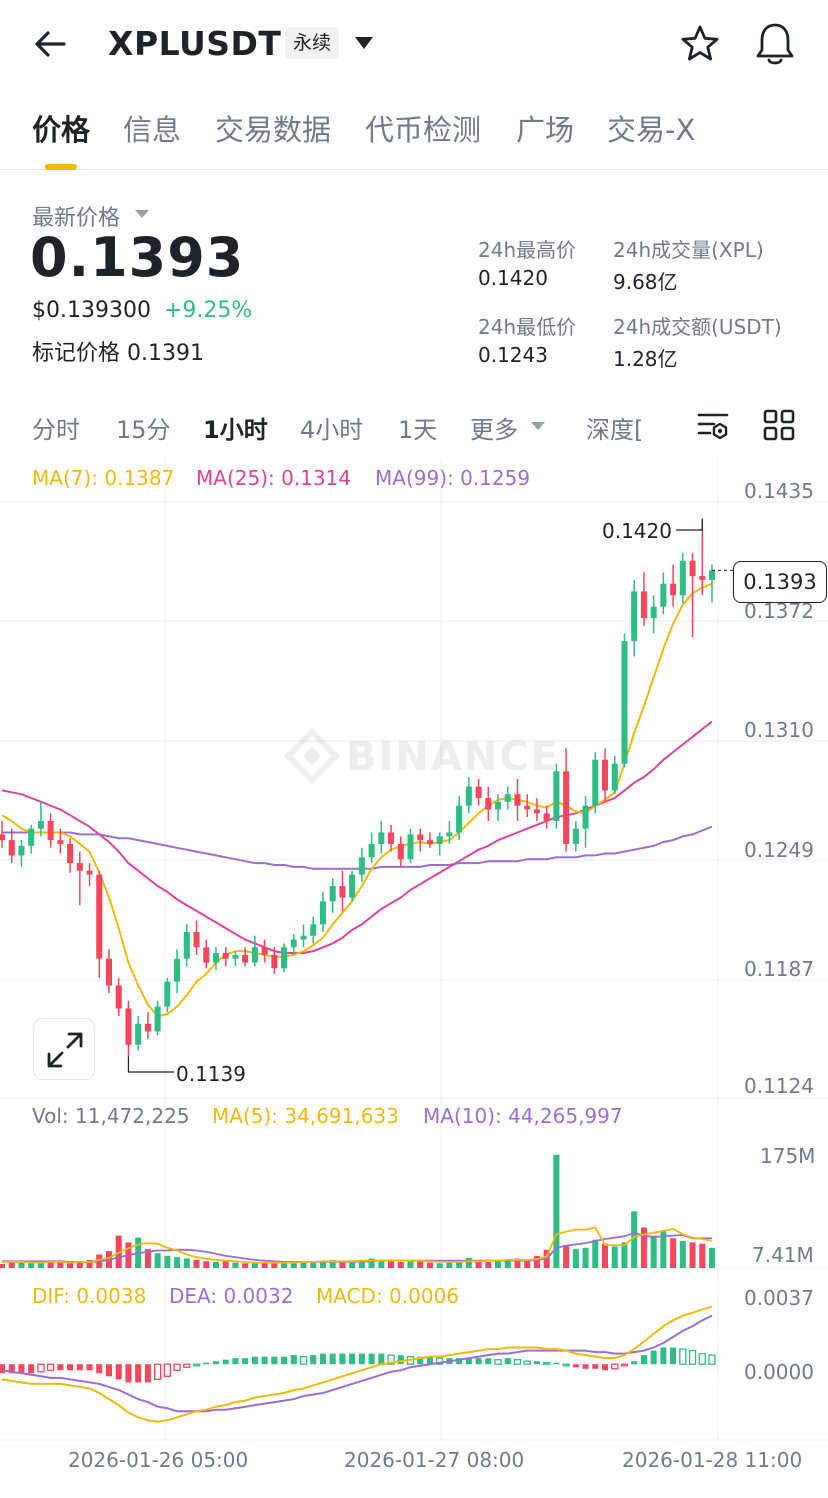 Image resolution: width=828 pixels, height=1498 pixels. I want to click on interval-4h: 4小时, so click(332, 430).